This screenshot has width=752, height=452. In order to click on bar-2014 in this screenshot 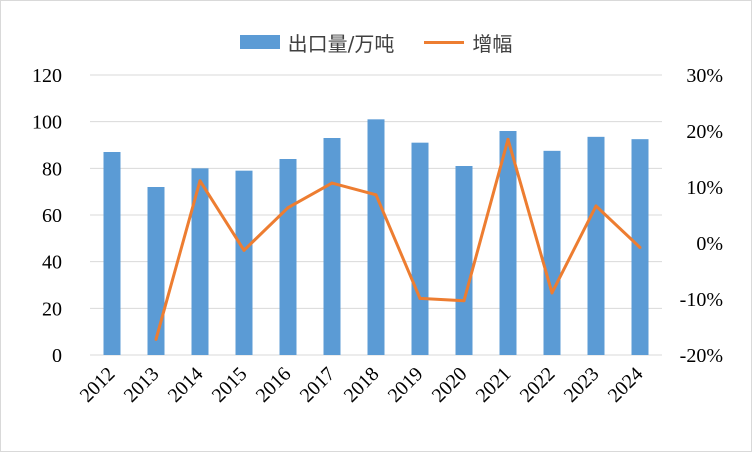, I will do `click(200, 261)`.